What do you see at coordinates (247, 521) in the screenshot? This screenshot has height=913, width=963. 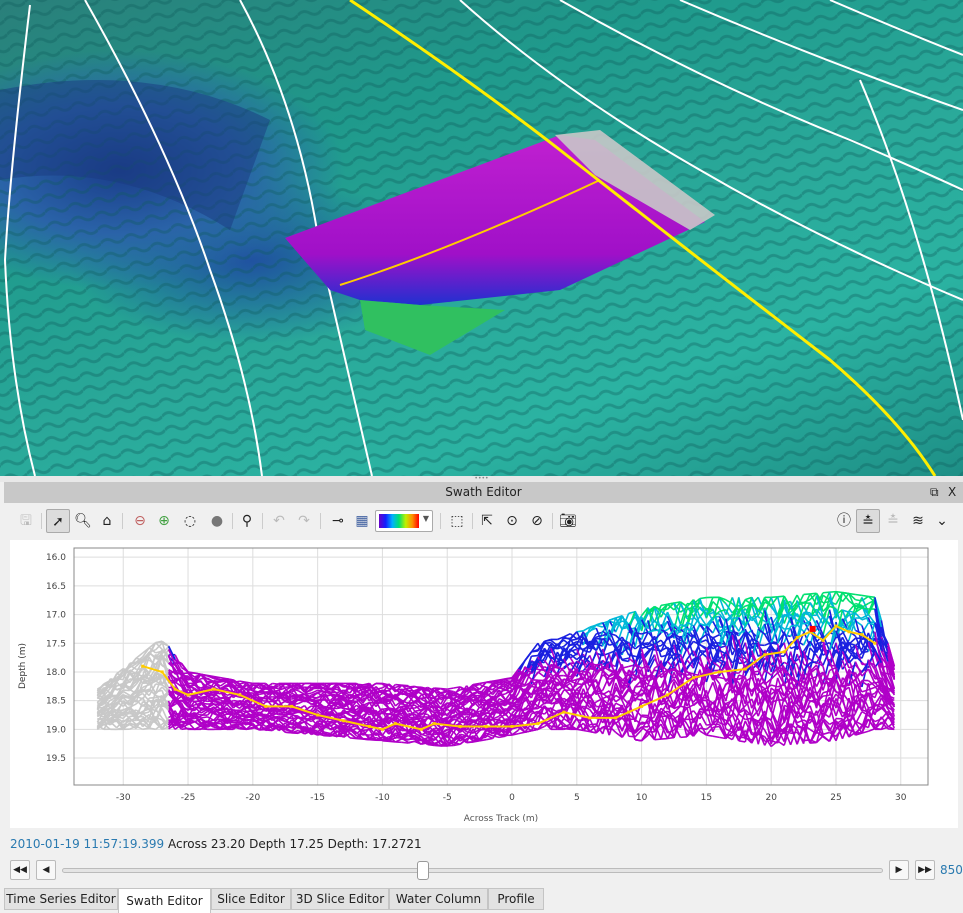 I see `filter-icon: ⚲` at bounding box center [247, 521].